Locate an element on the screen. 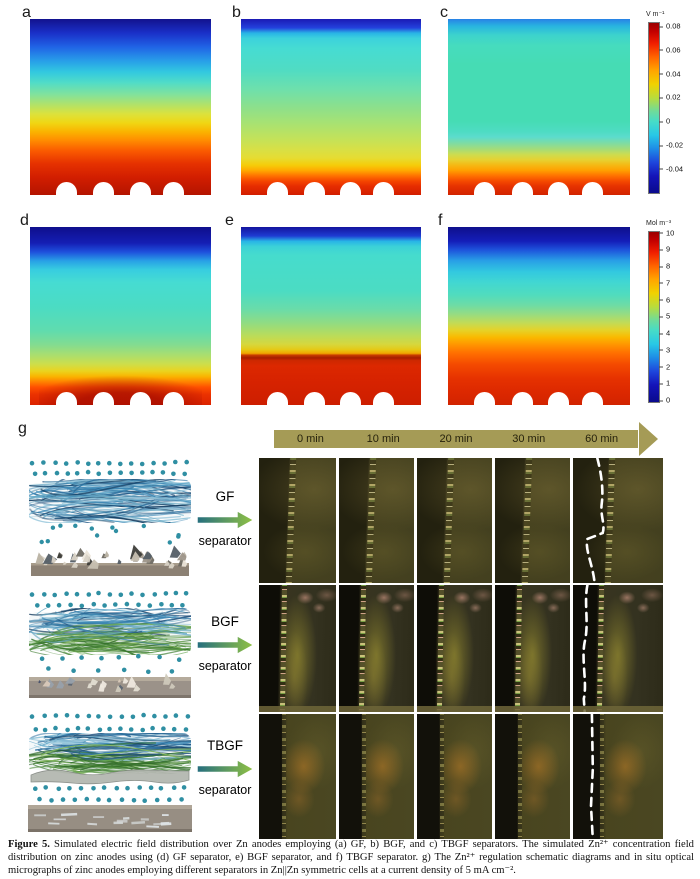 The image size is (700, 879). colorbar-concentration: Mol m⁻³ 10 9 8 7 6 5 4 3 2 1 0 is located at coordinates (672, 316).